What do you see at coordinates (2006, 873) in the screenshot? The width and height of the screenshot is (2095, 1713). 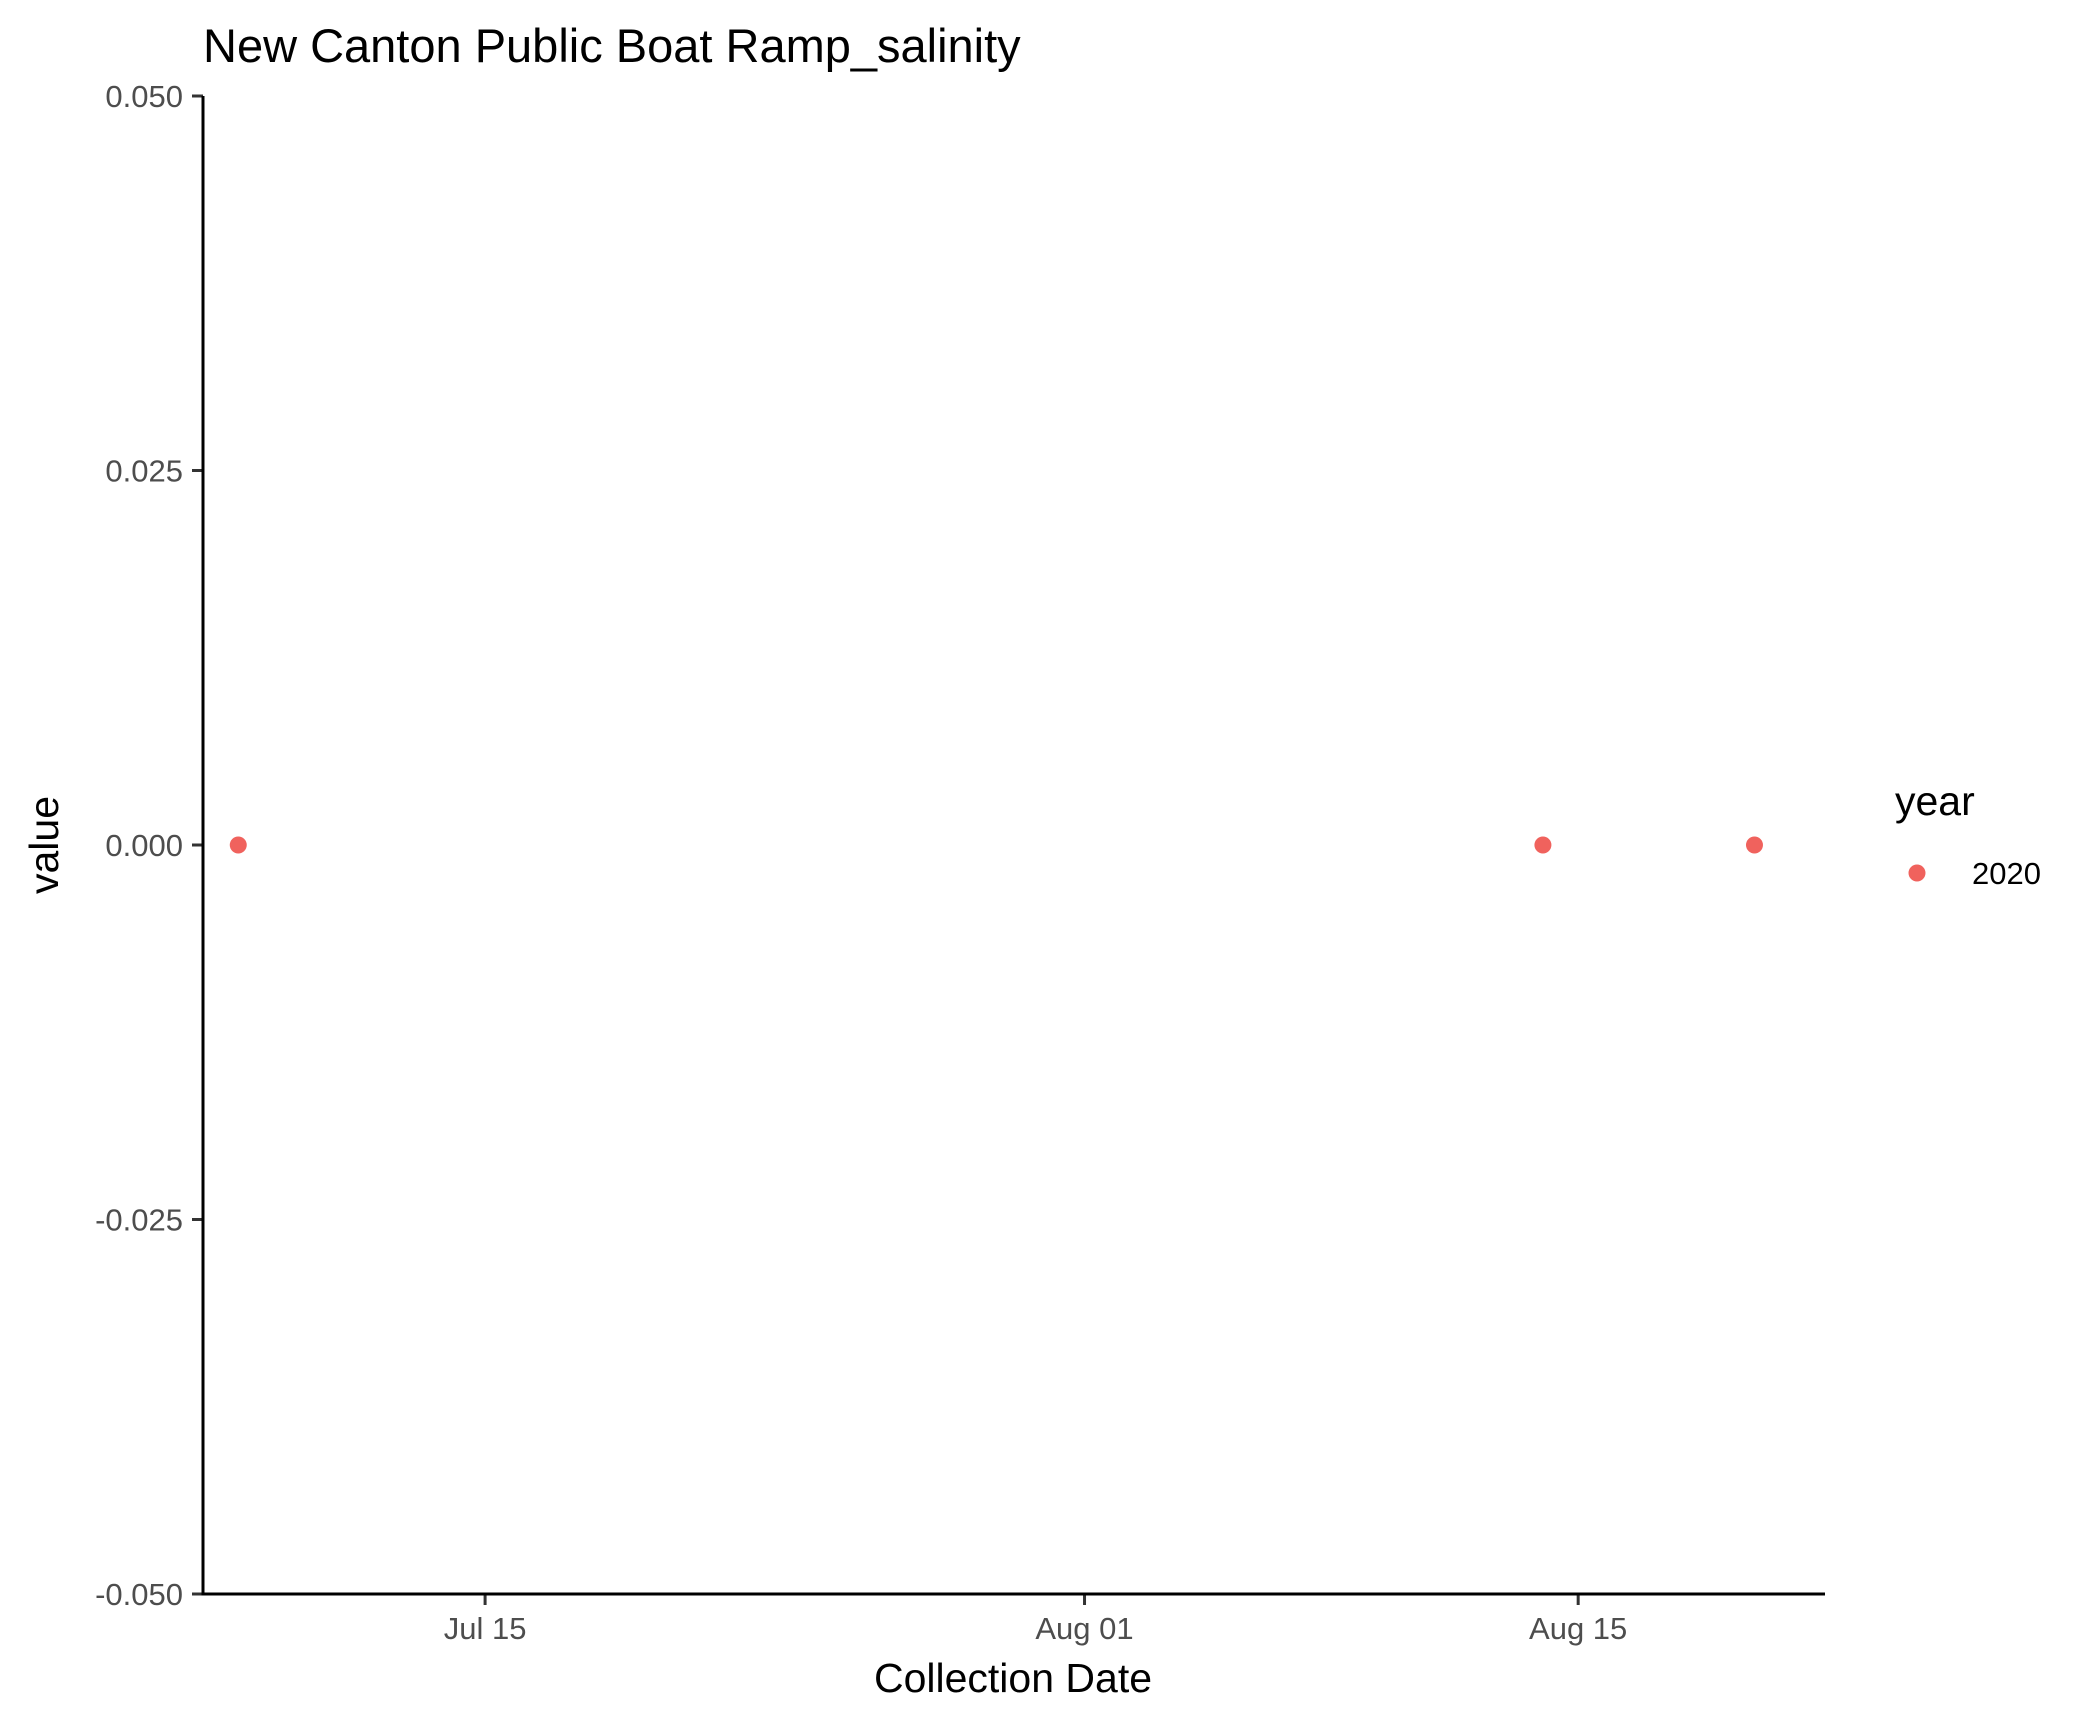 I see `legend-label: 2020` at bounding box center [2006, 873].